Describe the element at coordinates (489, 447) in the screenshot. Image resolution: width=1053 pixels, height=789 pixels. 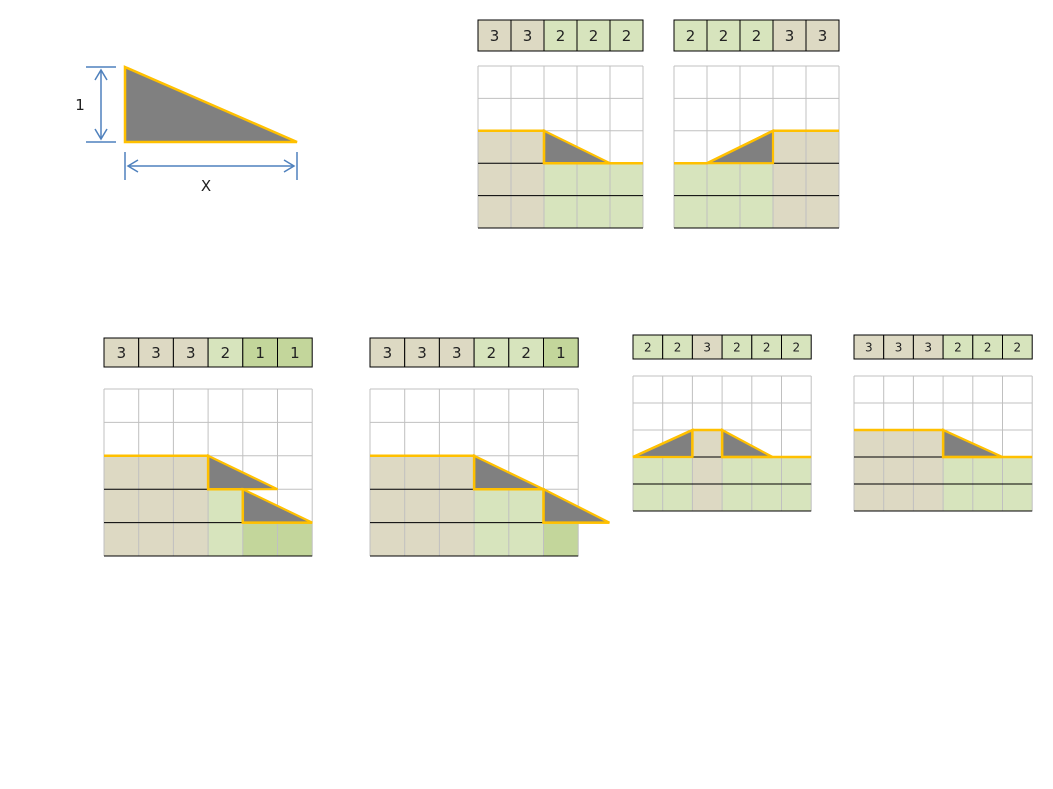
I see `diagram-d4: 3 3 3 2 2 1` at that location.